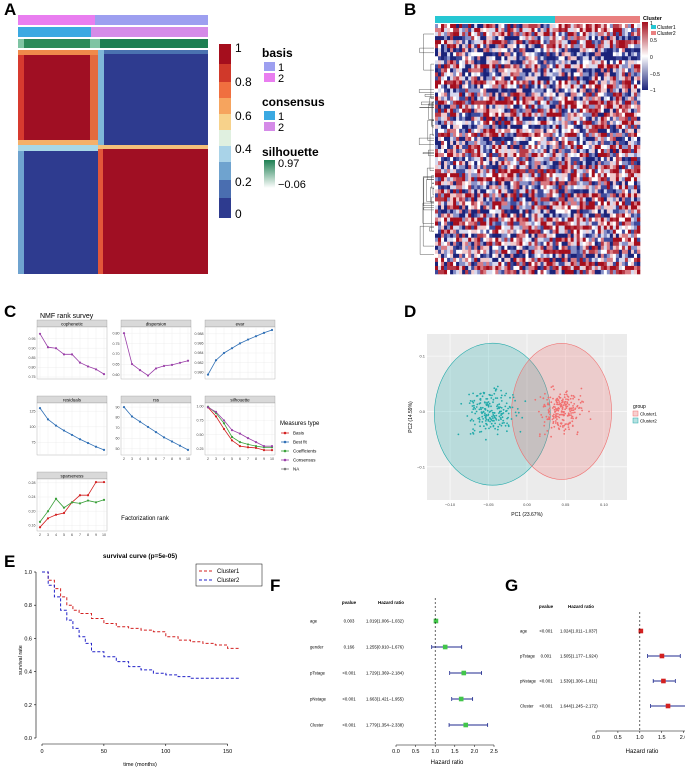 The image size is (685, 770). Describe the element at coordinates (305, 451) in the screenshot. I see `nmf-legend-label: Coefficients` at that location.